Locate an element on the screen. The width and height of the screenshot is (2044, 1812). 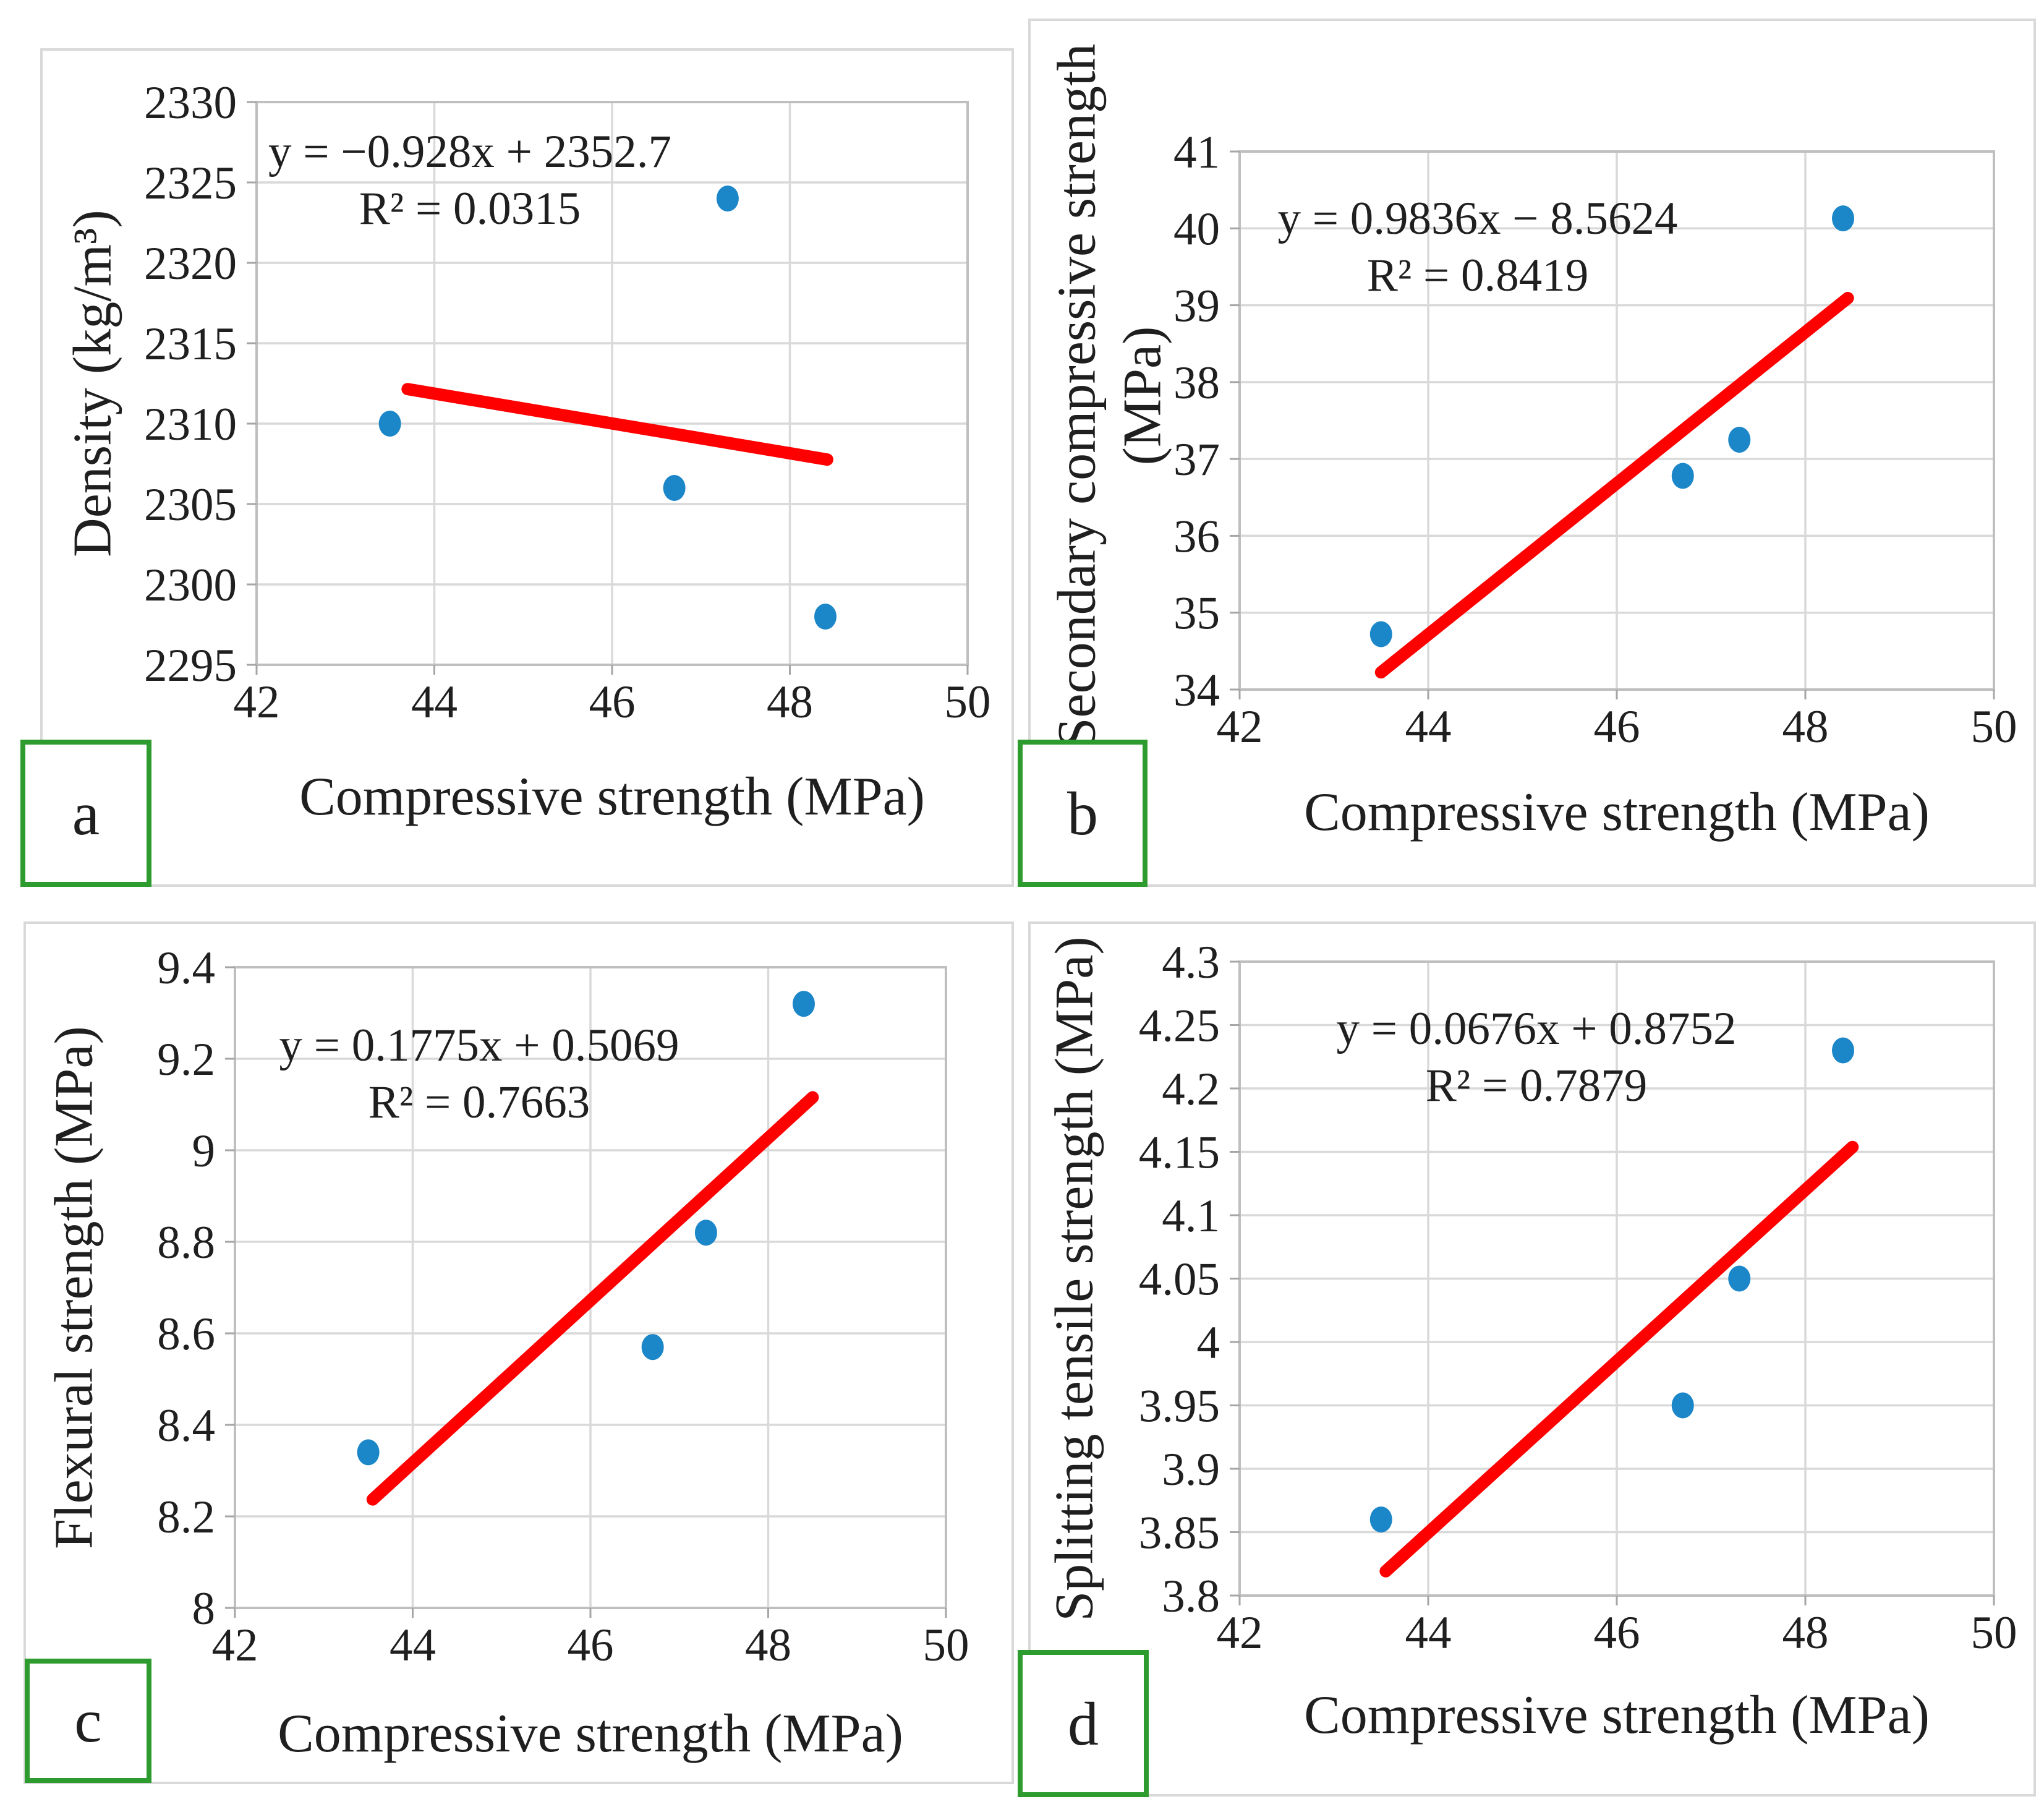
panel-b-chart: 34 35 36 37 38 39 40 41 42 44 46 48 50 is located at coordinates (1595, 440).